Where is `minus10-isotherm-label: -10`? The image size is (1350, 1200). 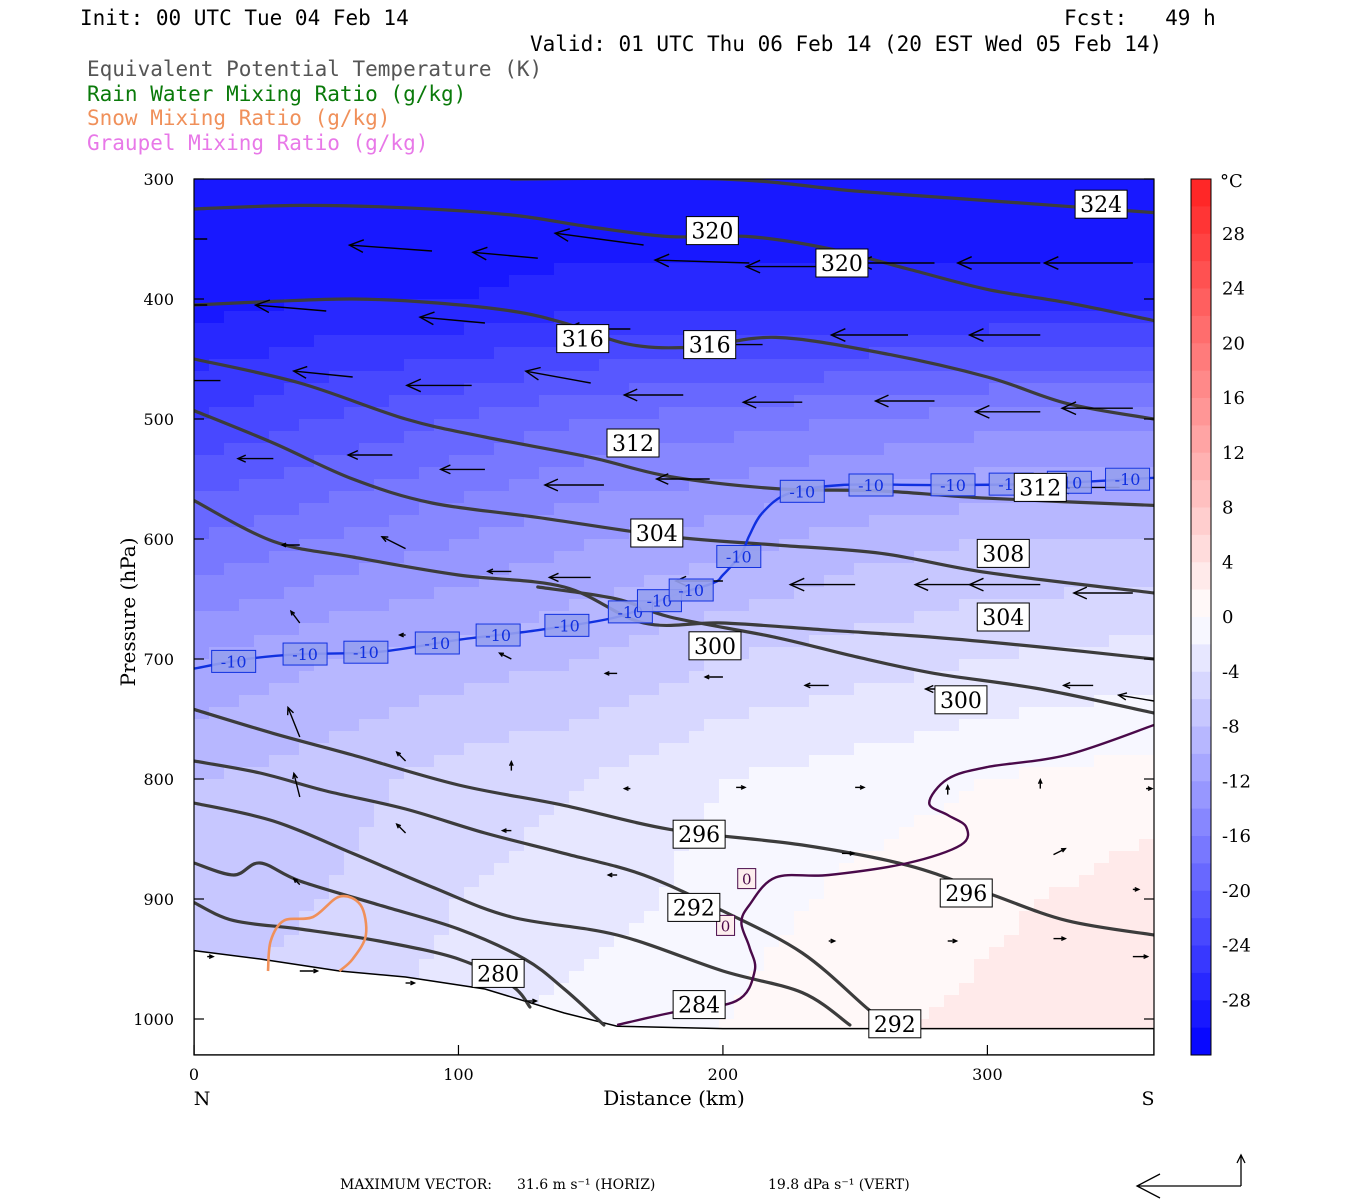 minus10-isotherm-label: -10 is located at coordinates (305, 654).